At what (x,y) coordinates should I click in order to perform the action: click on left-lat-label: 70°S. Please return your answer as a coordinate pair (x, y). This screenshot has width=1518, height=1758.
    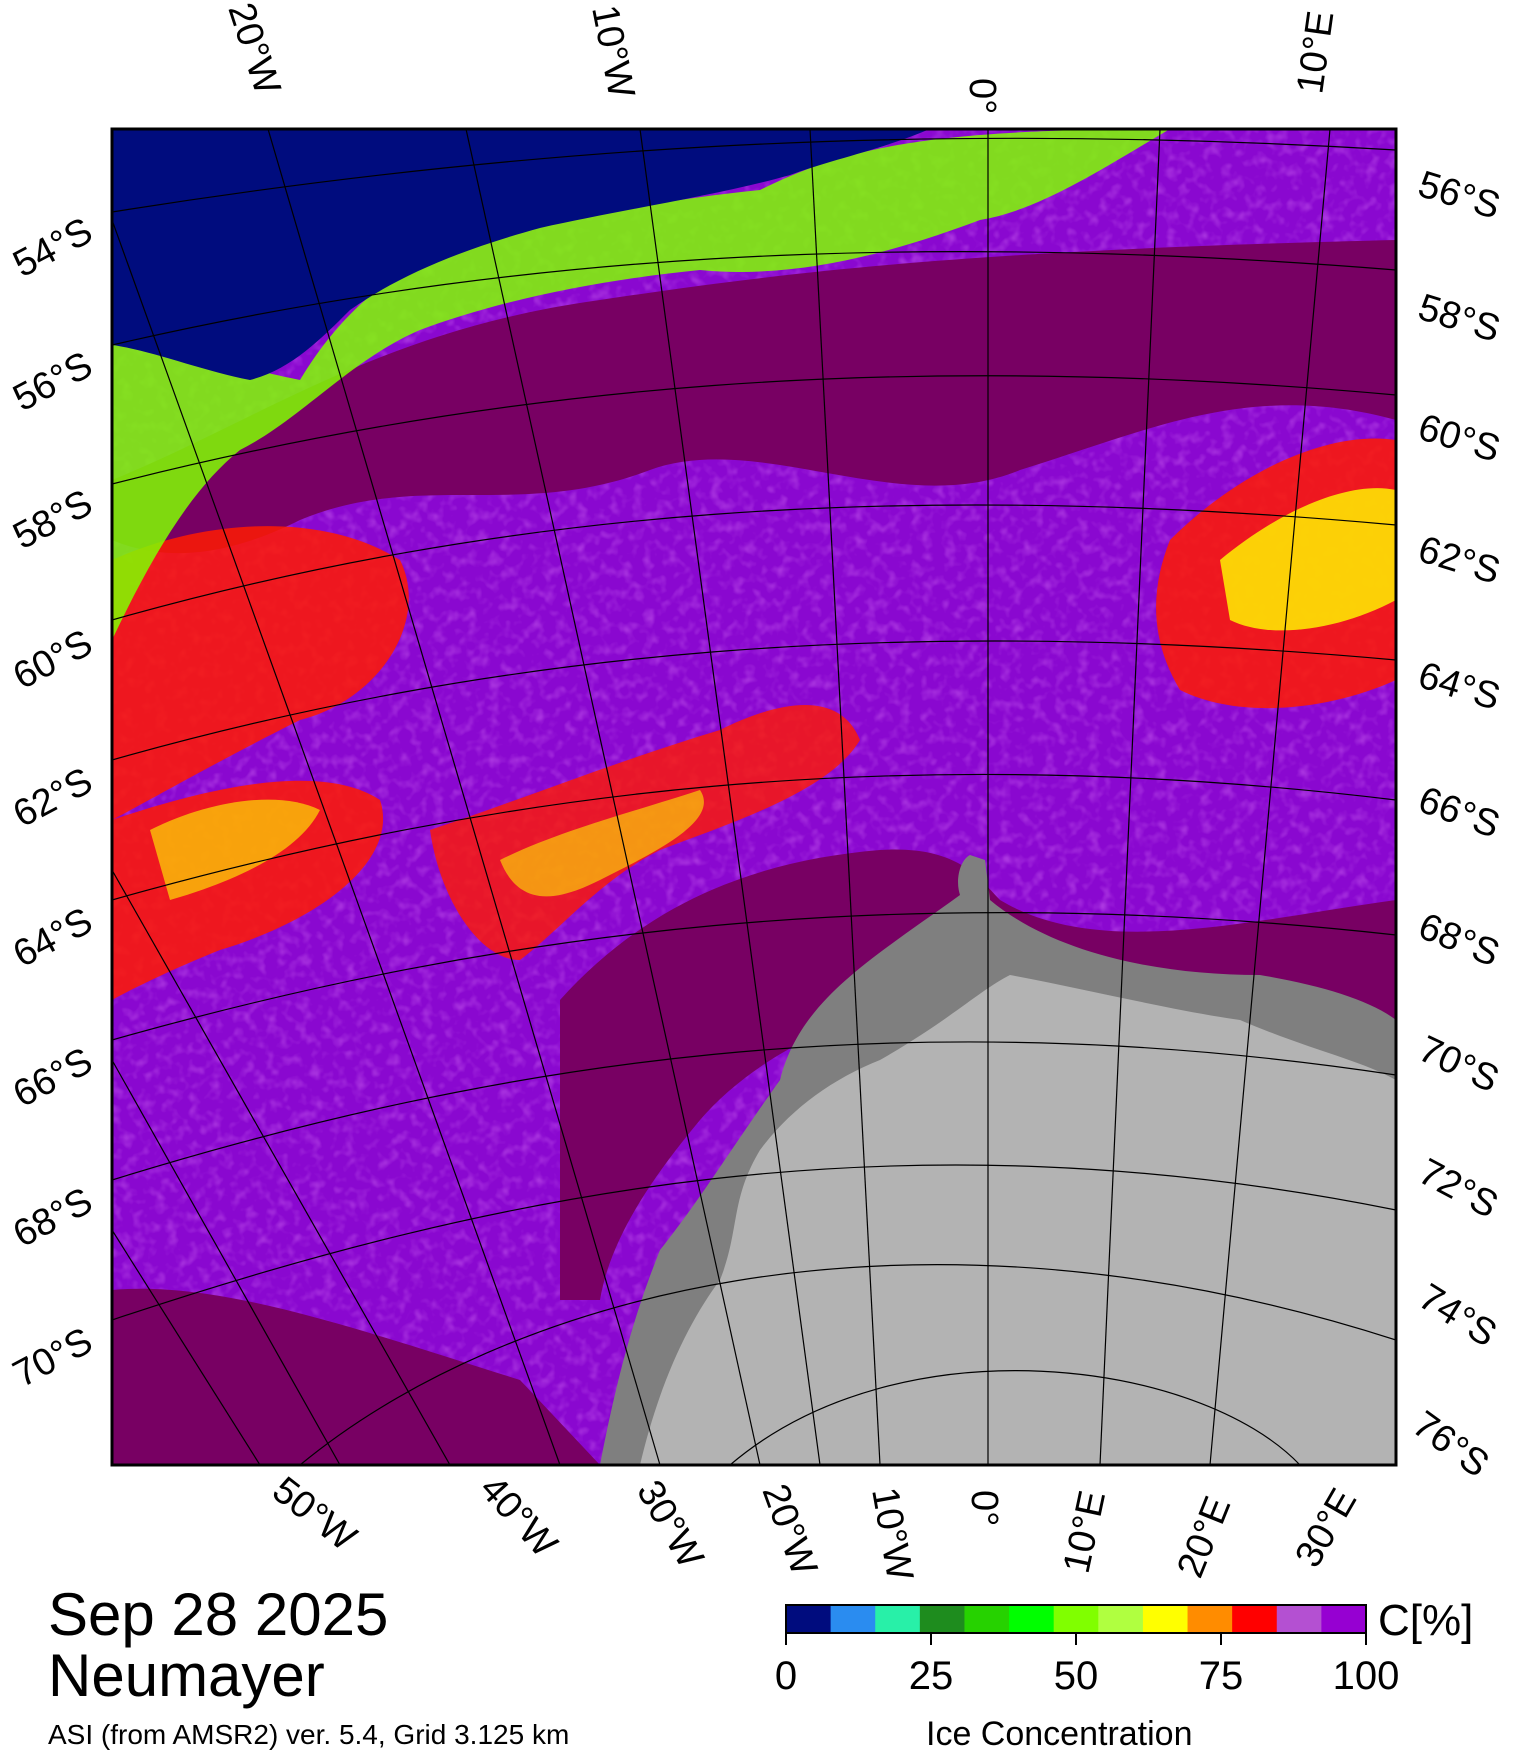
    Looking at the image, I should click on (53, 1358).